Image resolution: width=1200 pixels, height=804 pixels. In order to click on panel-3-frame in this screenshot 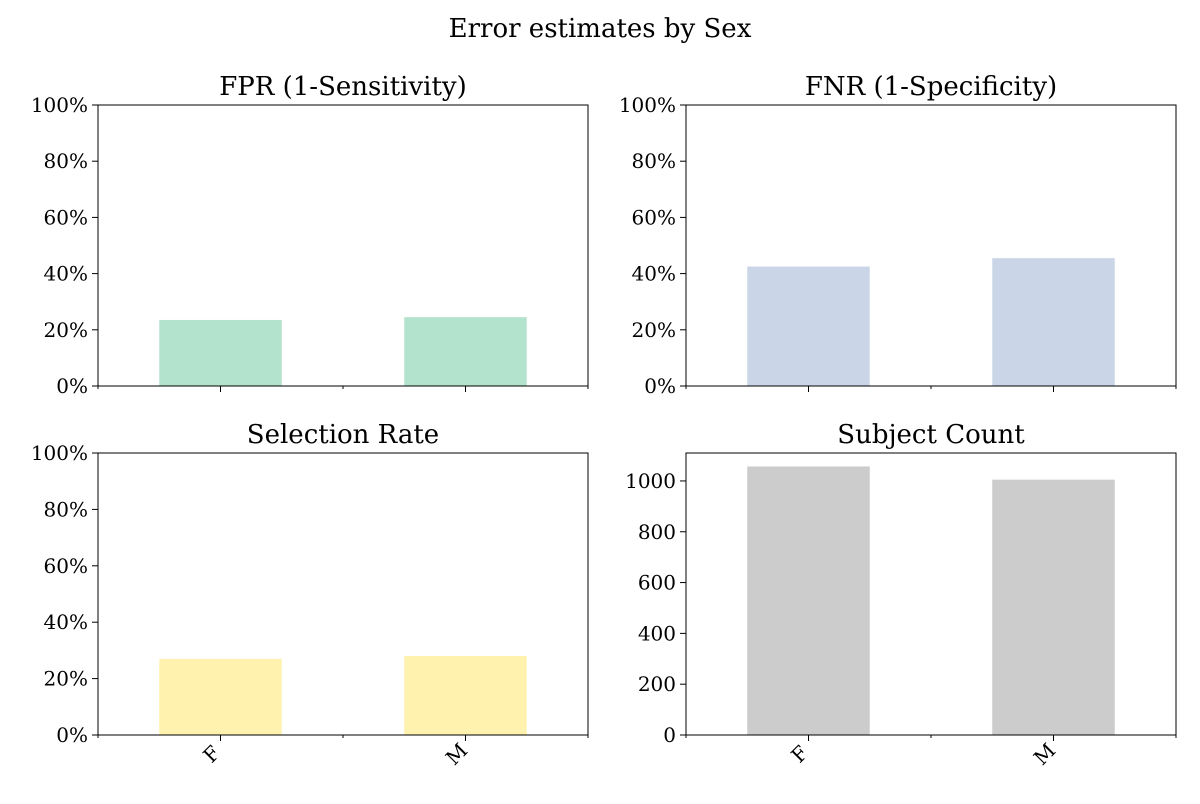, I will do `click(343, 594)`.